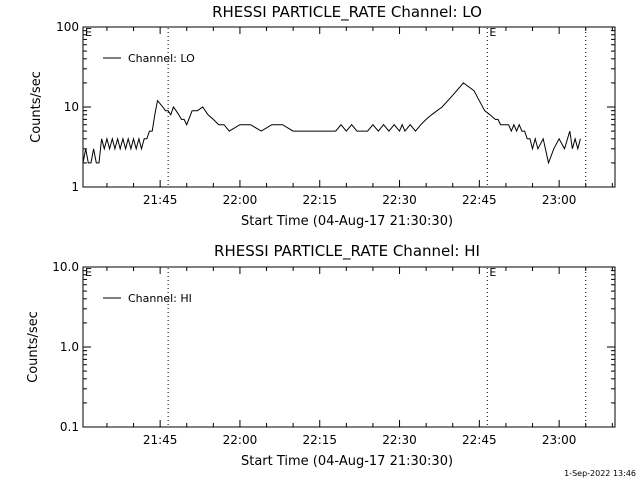 This screenshot has height=480, width=640. I want to click on series-line, so click(331, 123).